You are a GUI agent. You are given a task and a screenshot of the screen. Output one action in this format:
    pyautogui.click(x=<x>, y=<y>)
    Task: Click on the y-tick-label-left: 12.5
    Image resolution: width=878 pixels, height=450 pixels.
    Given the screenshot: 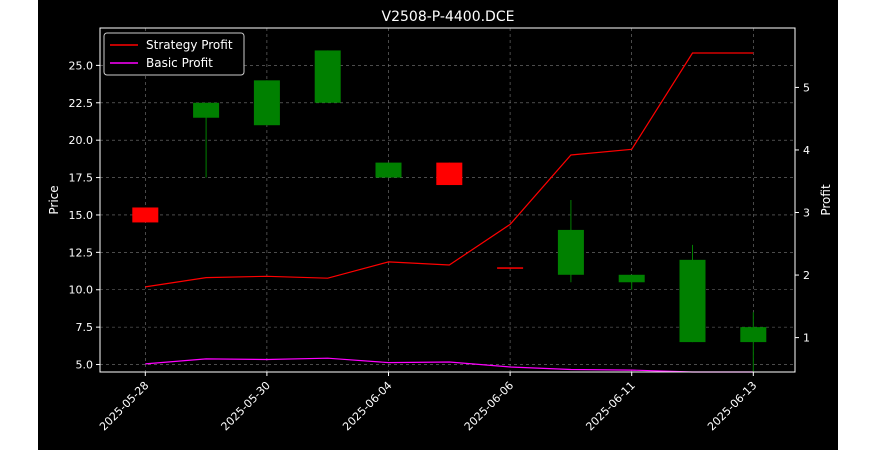 What is the action you would take?
    pyautogui.click(x=81, y=252)
    